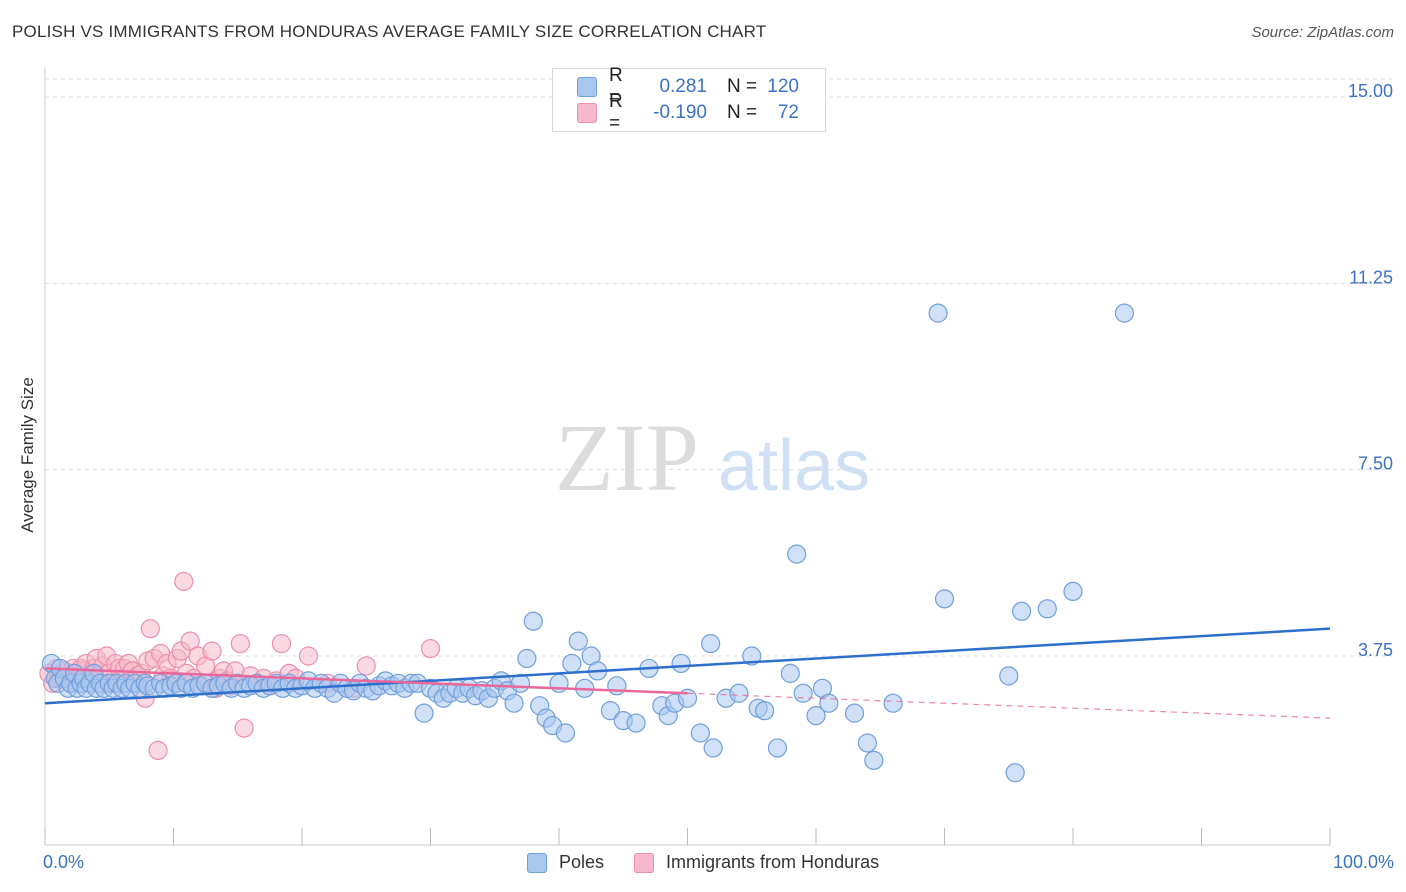  What do you see at coordinates (680, 112) in the screenshot?
I see `r-value: -0.190` at bounding box center [680, 112].